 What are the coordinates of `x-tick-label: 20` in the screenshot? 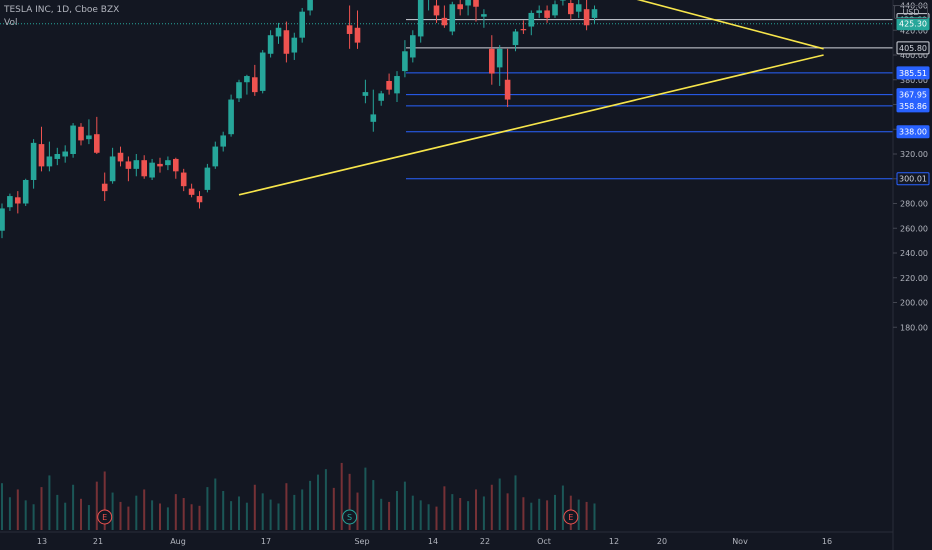 It's located at (662, 541).